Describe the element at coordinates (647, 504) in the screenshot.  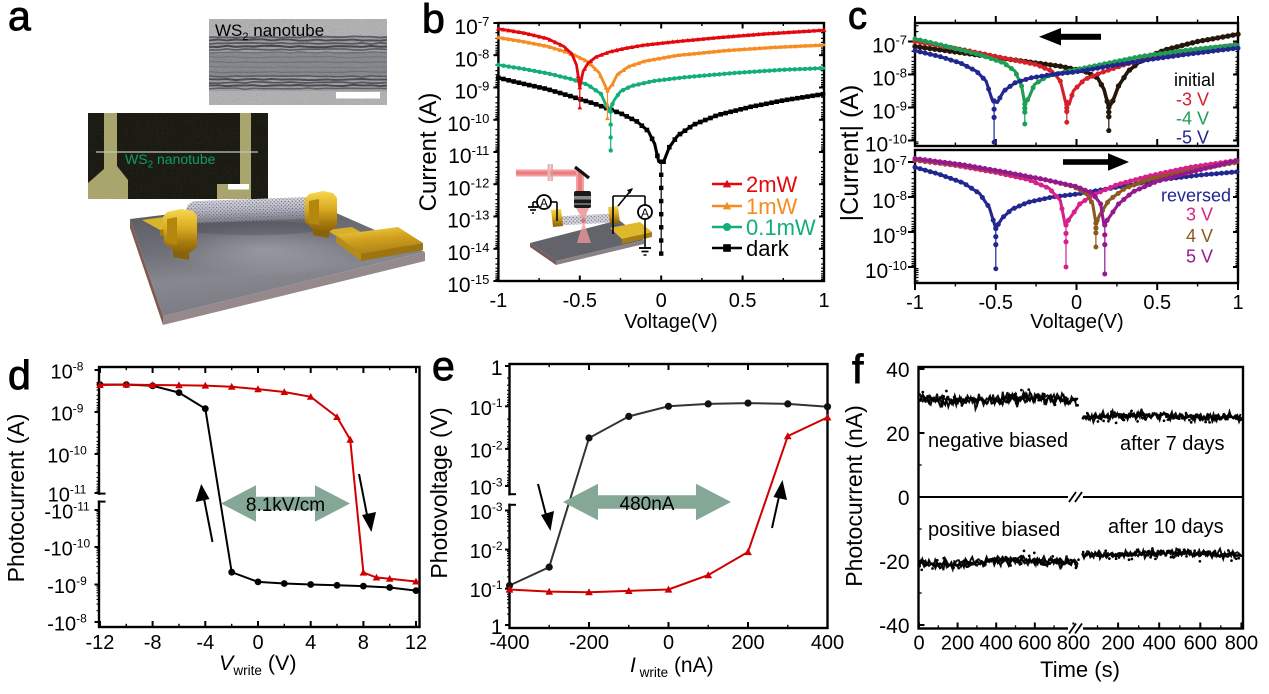
I see `svg-text: 480nA` at that location.